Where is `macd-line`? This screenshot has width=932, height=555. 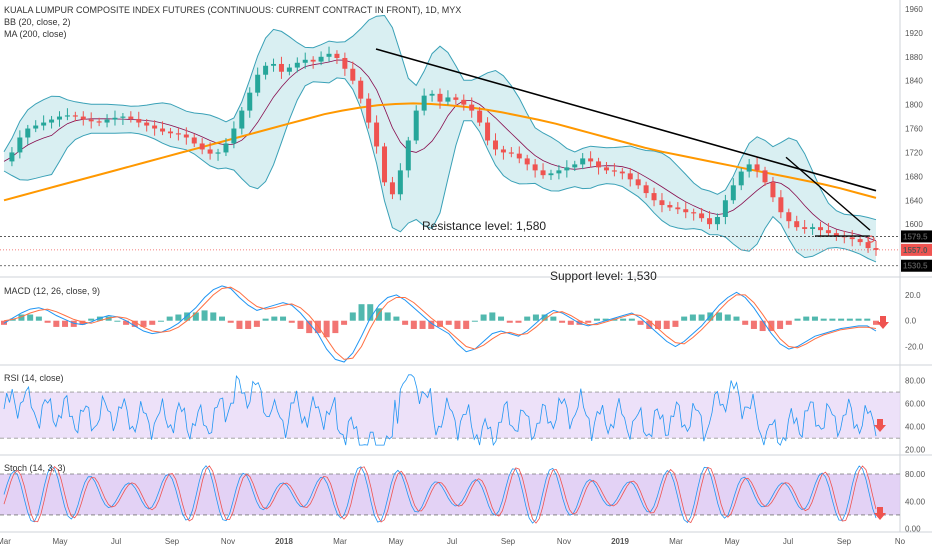 macd-line is located at coordinates (440, 324).